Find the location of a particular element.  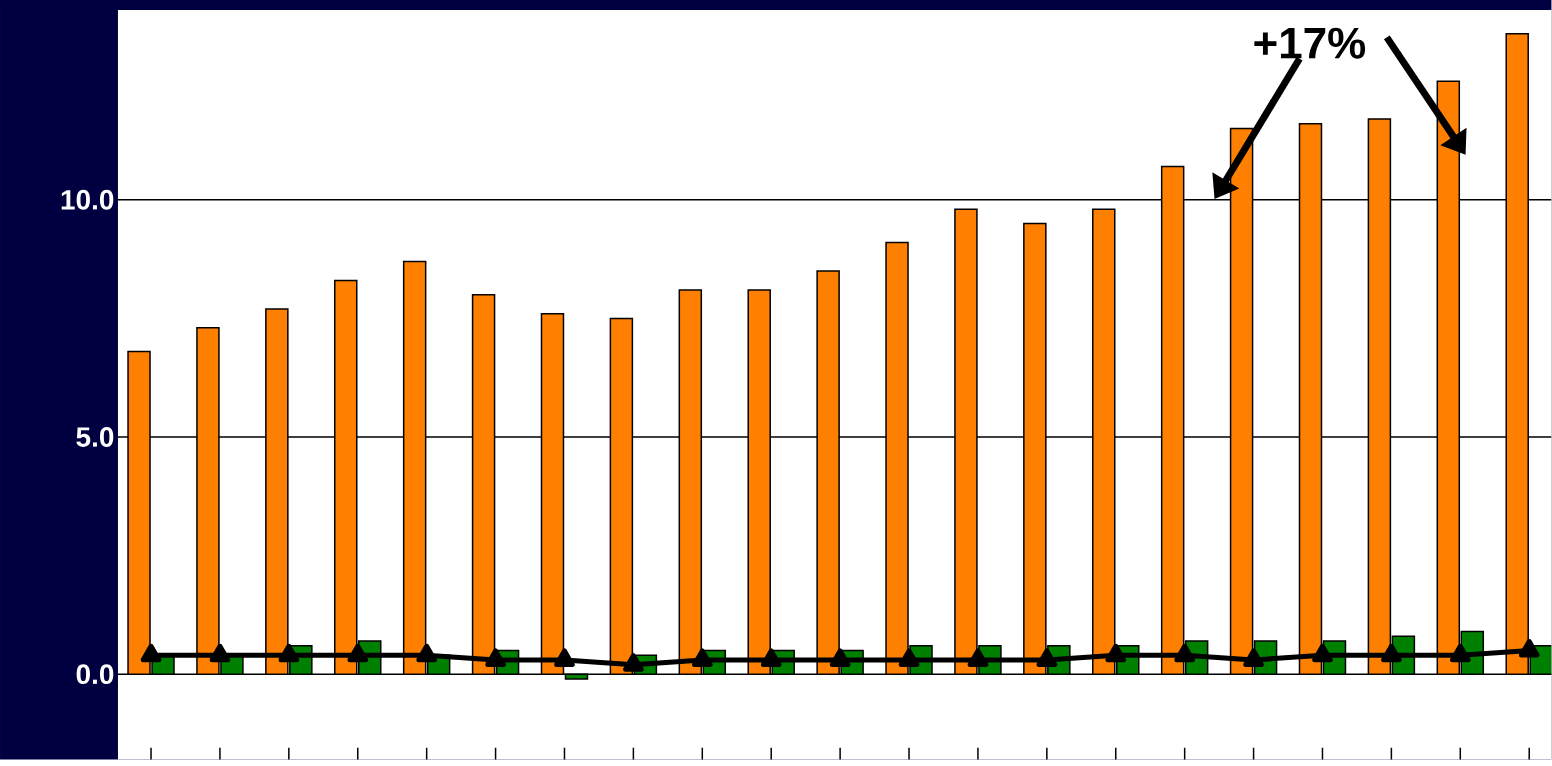

y-tick-label: 5.0 is located at coordinates (95, 436).